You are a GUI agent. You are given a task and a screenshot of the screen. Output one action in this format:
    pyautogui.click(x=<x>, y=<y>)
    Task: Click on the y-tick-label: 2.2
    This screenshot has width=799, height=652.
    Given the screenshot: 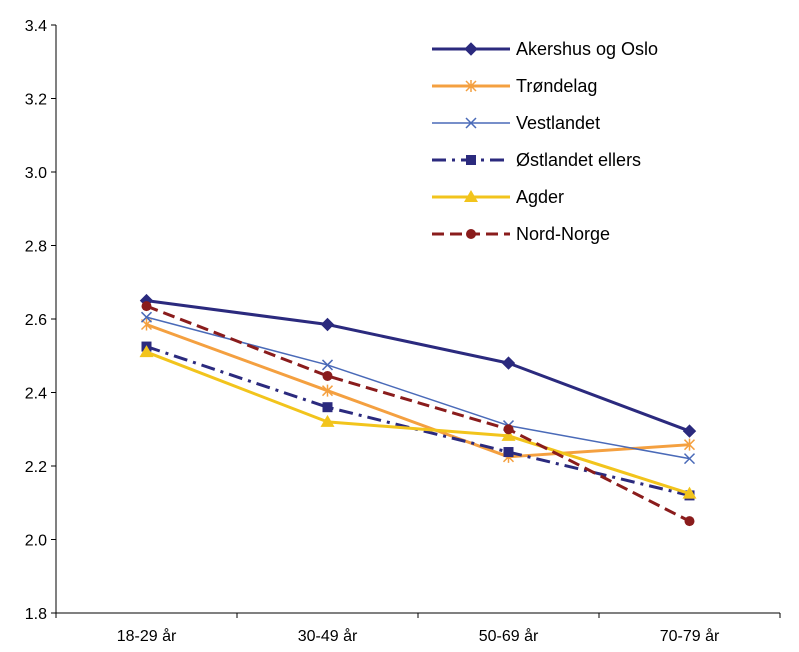 What is the action you would take?
    pyautogui.click(x=36, y=467)
    